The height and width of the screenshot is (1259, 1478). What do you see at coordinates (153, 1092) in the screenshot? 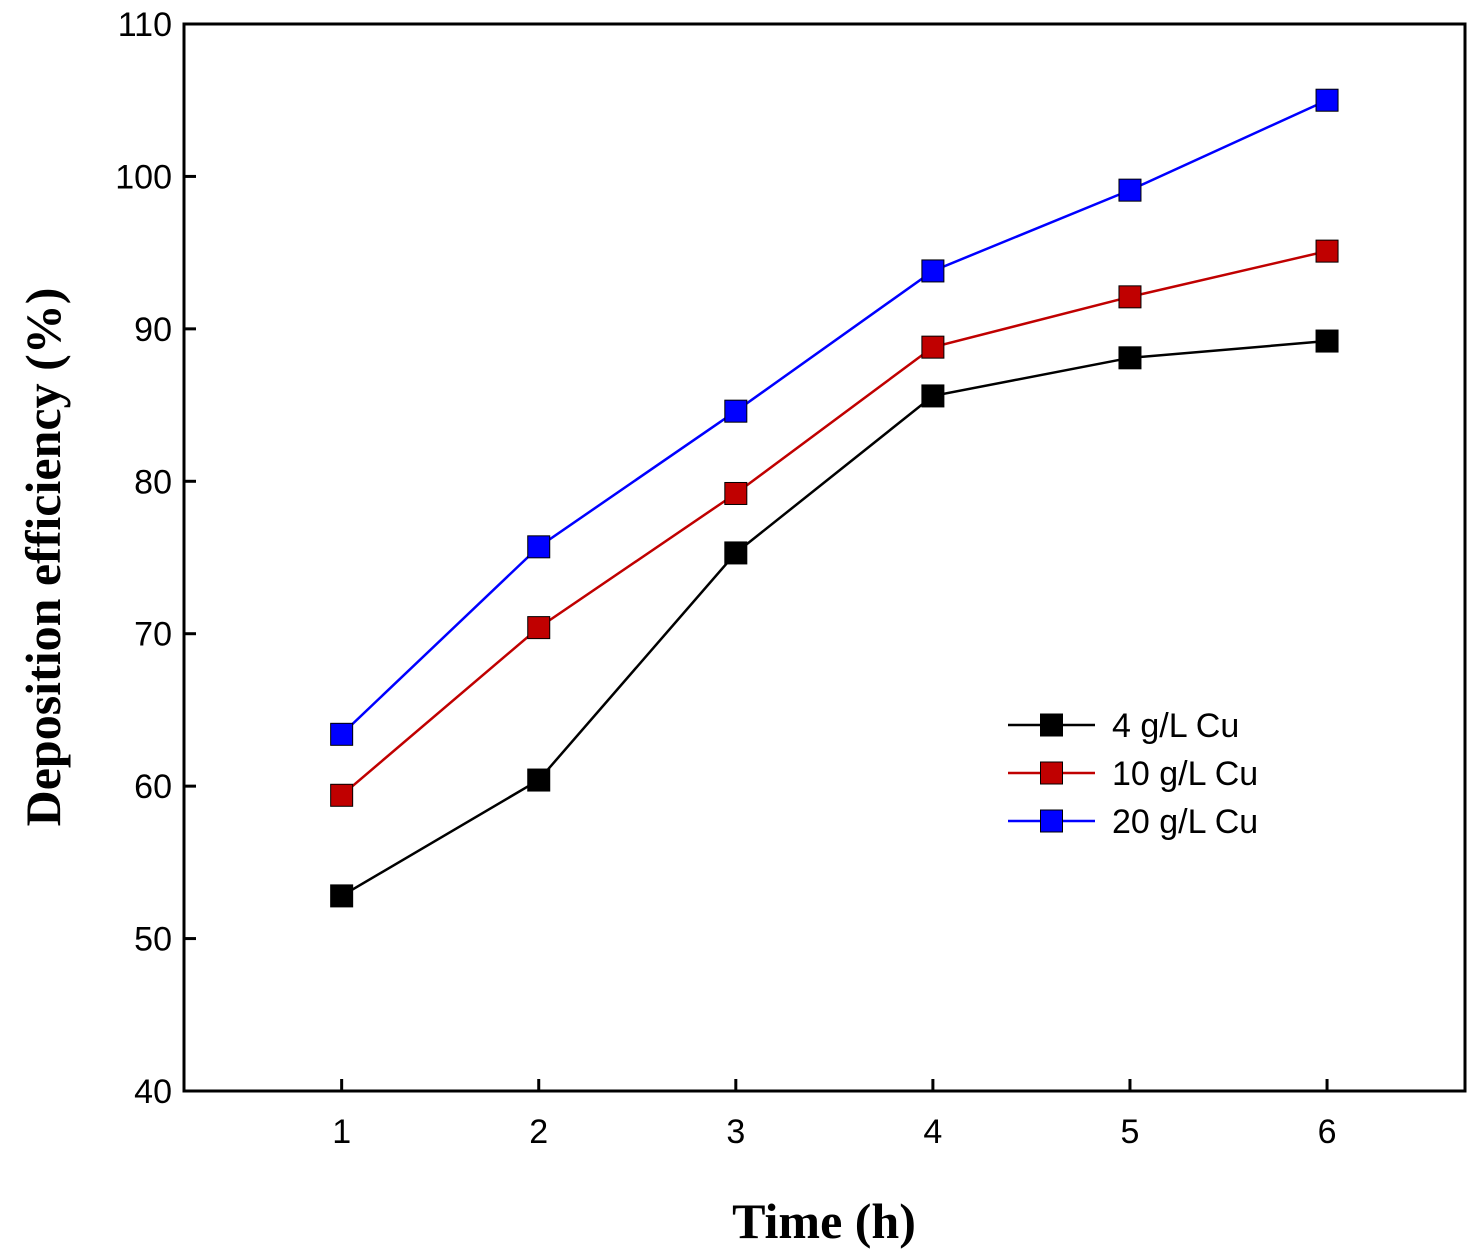
I see `y-tick-label: 40` at bounding box center [153, 1092].